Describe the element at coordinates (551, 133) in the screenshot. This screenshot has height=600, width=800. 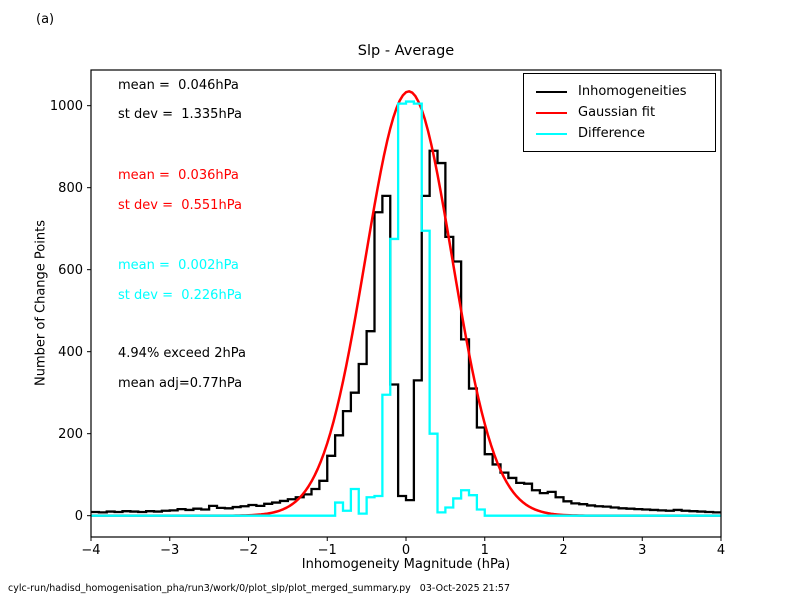
I see `difference-line-sample` at that location.